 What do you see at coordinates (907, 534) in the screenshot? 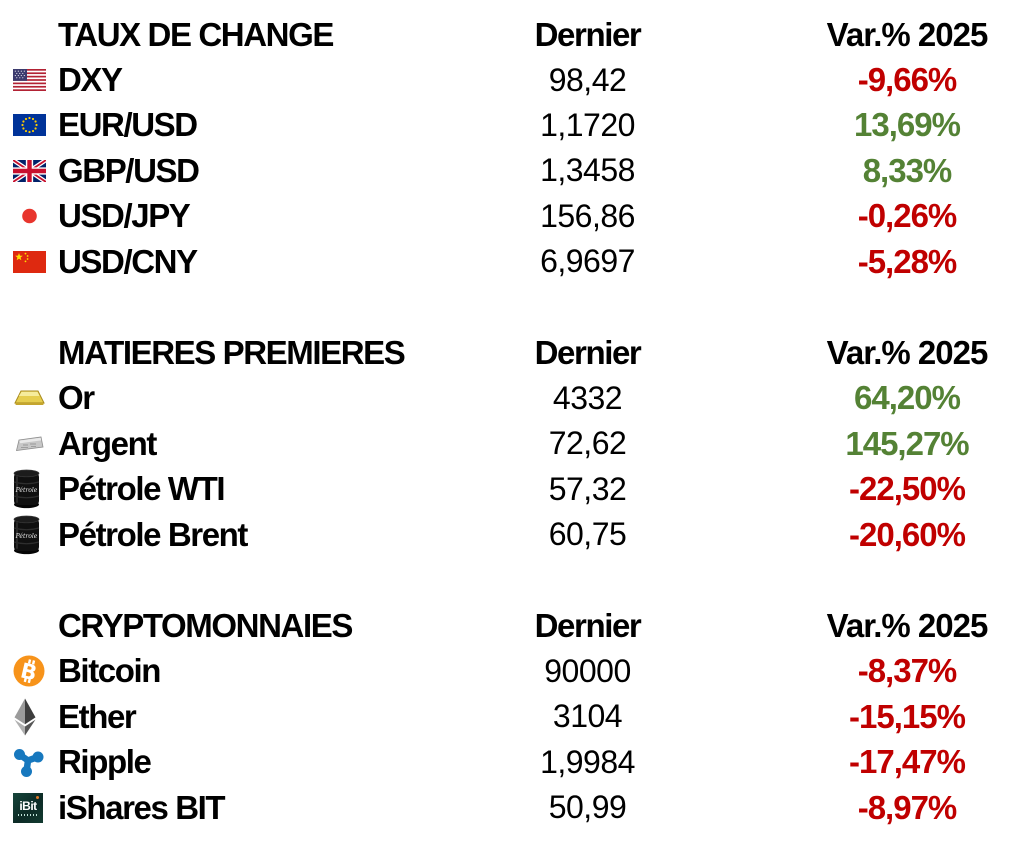
I see `var-value: -20,60%` at bounding box center [907, 534].